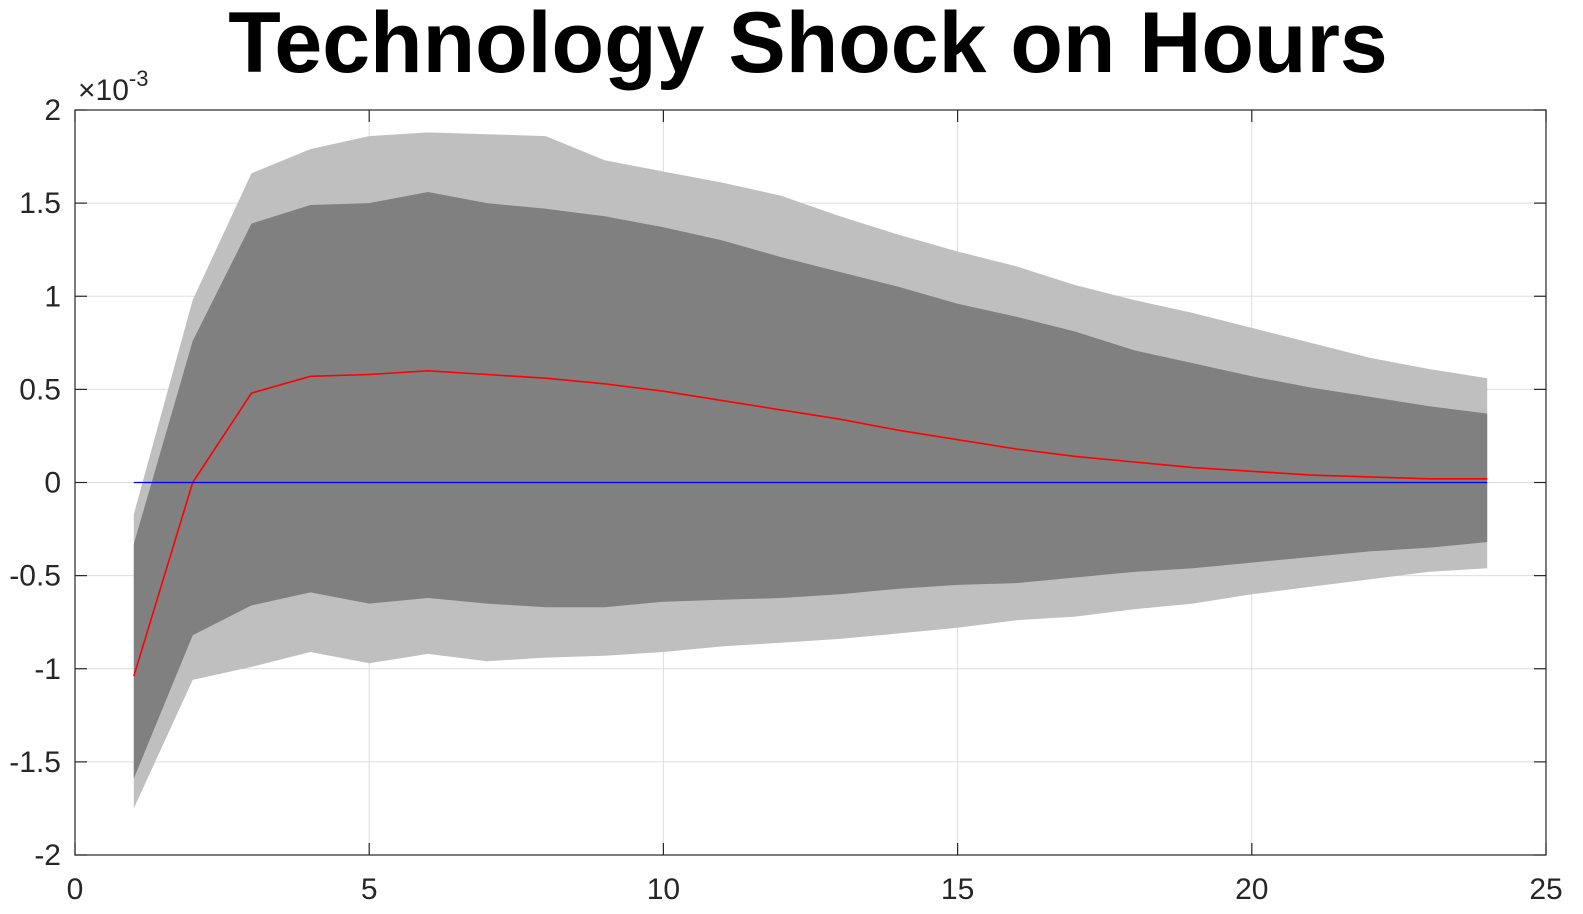 The image size is (1583, 914). Describe the element at coordinates (1251, 889) in the screenshot. I see `x-tick-label-4: 20` at that location.